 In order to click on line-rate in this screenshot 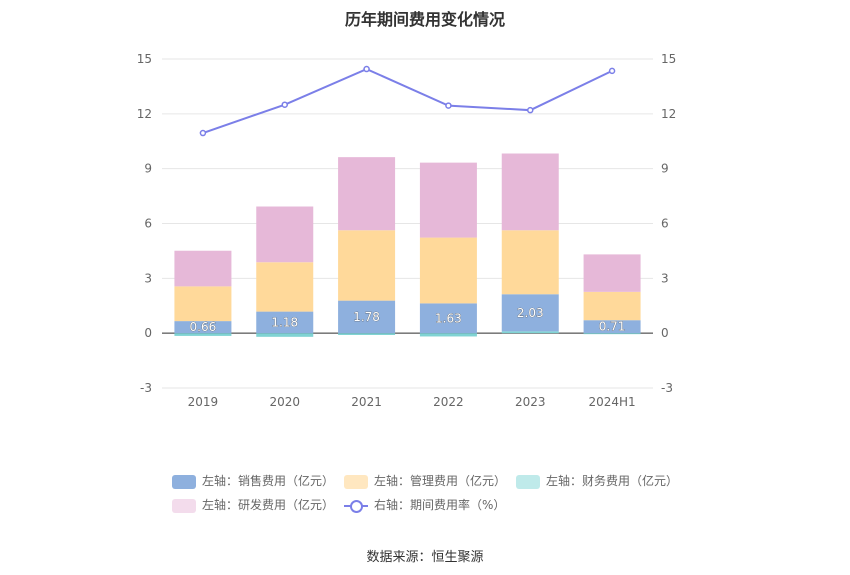, I will do `click(407, 100)`.